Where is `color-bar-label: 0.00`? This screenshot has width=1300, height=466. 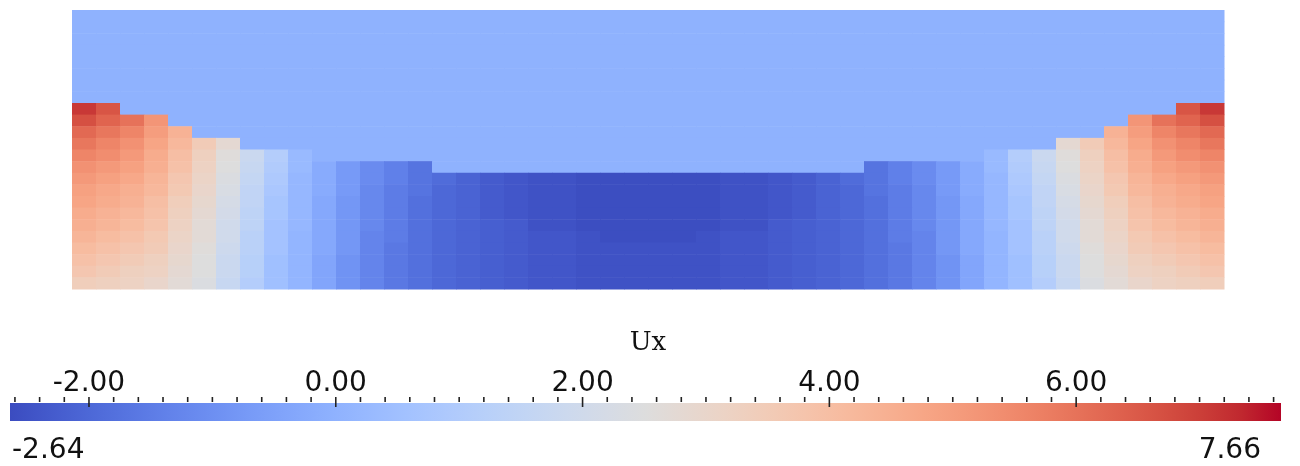
color-bar-label: 0.00 is located at coordinates (335, 381).